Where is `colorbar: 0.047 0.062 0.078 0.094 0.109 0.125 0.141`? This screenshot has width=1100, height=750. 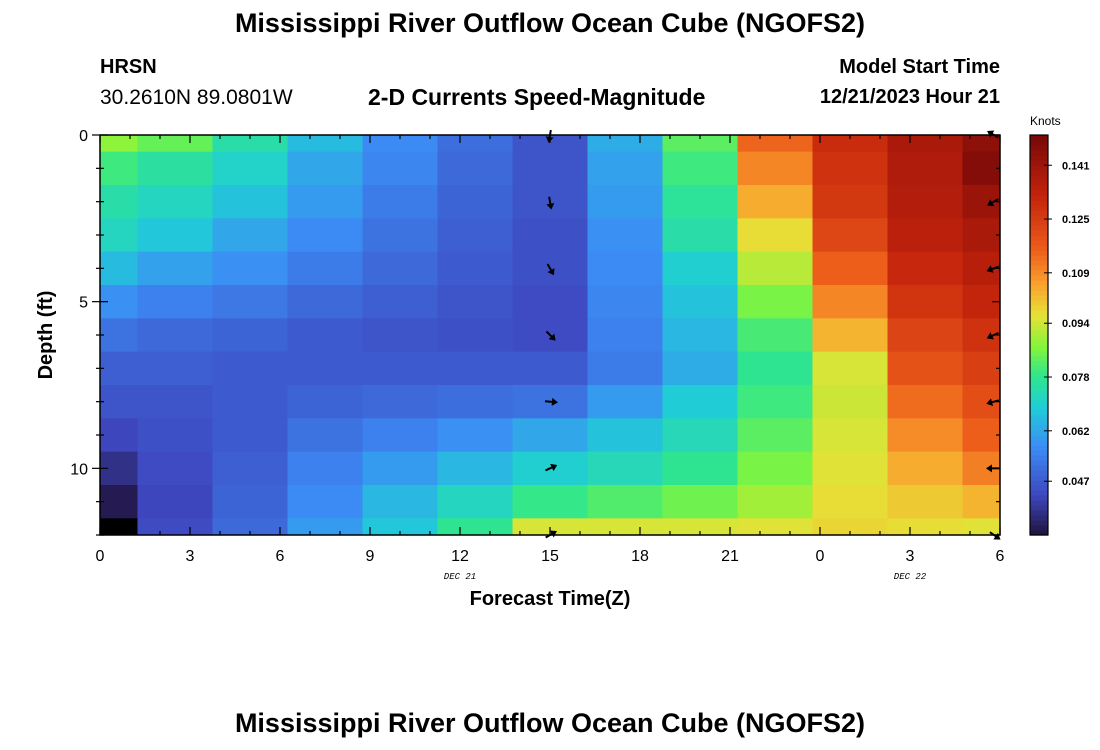
colorbar: 0.047 0.062 0.078 0.094 0.109 0.125 0.141 is located at coordinates (1059, 335).